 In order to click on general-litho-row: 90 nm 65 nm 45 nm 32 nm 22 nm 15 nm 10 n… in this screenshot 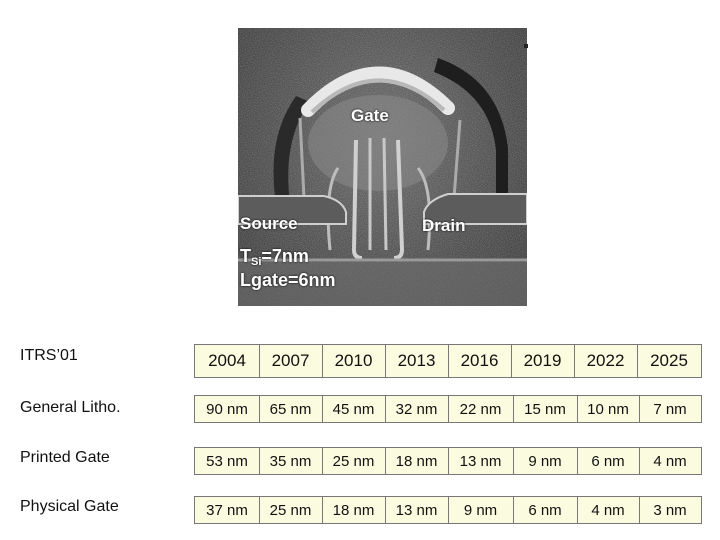, I will do `click(448, 409)`.